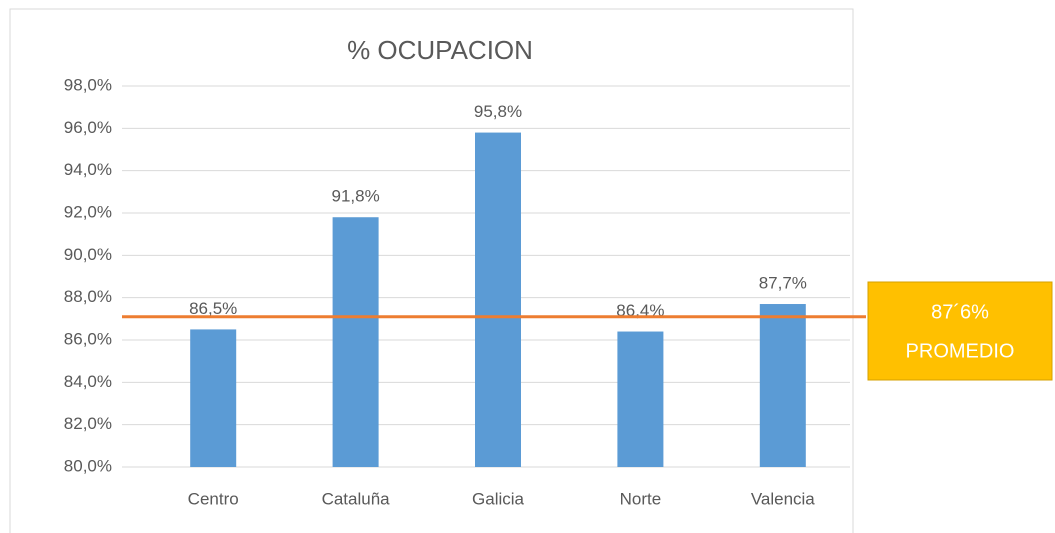 The width and height of the screenshot is (1055, 533). What do you see at coordinates (498, 498) in the screenshot?
I see `x-tick-label: Galicia` at bounding box center [498, 498].